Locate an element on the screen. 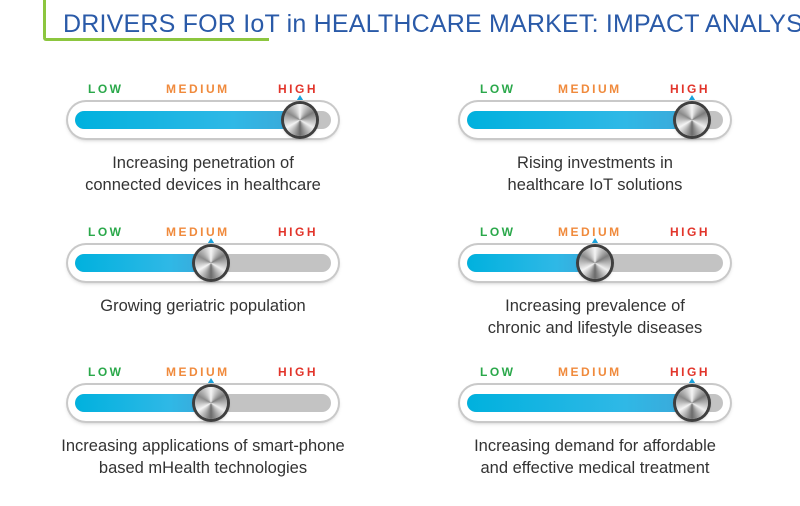 The image size is (800, 506). driver-label-line1: Increasing demand for affordable is located at coordinates (595, 446).